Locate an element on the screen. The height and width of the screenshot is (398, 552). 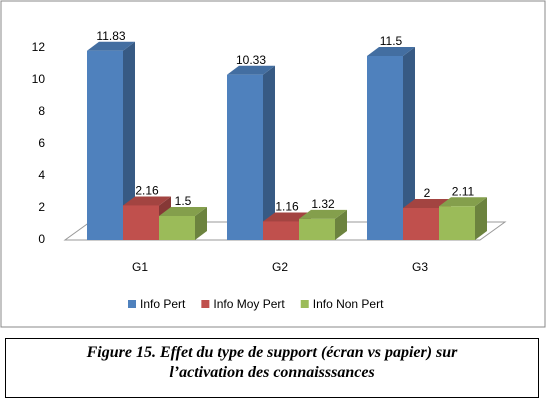
y-tick-label: 6 is located at coordinates (41, 143).